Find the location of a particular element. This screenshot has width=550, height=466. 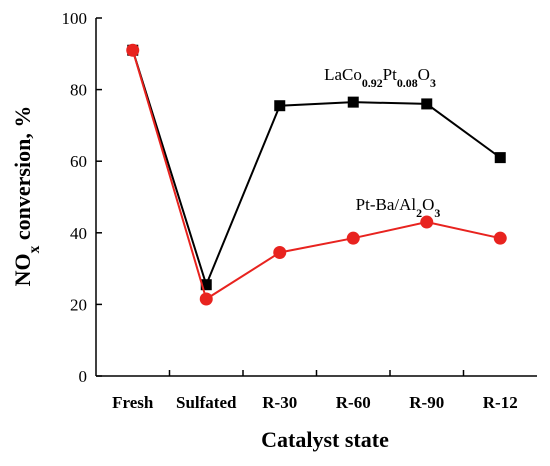

text-segment: NO is located at coordinates (22, 269).